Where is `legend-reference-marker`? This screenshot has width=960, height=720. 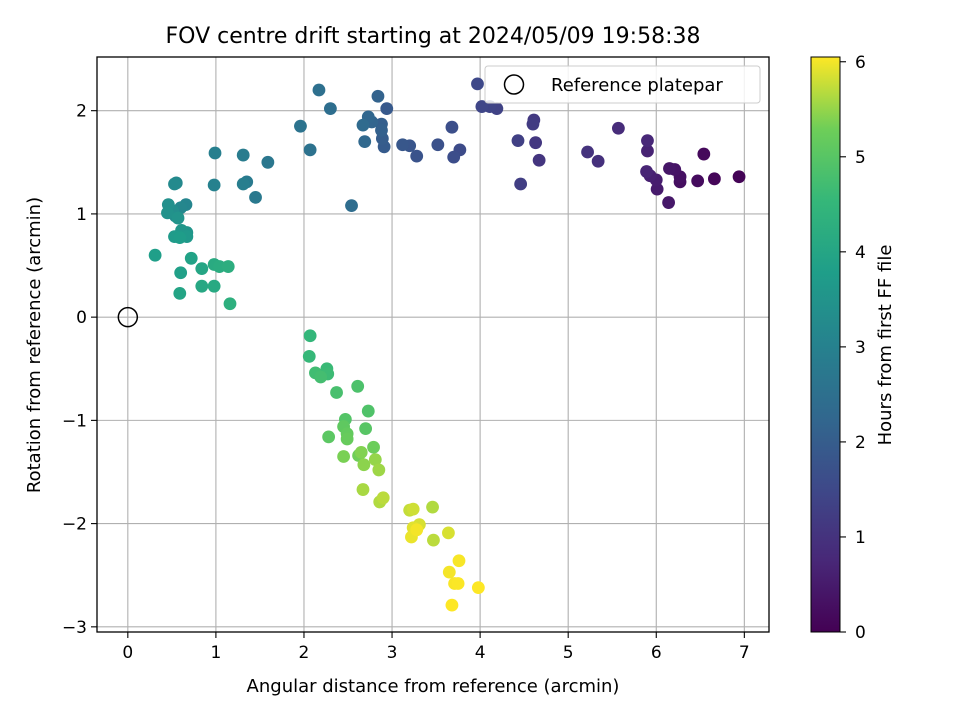
legend-reference-marker is located at coordinates (514, 84).